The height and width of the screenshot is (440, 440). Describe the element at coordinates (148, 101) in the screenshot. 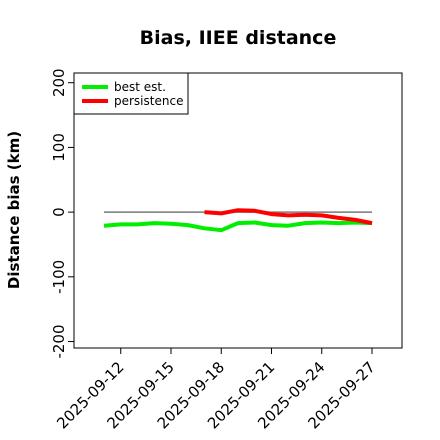

I see `legend-label: persistence` at that location.